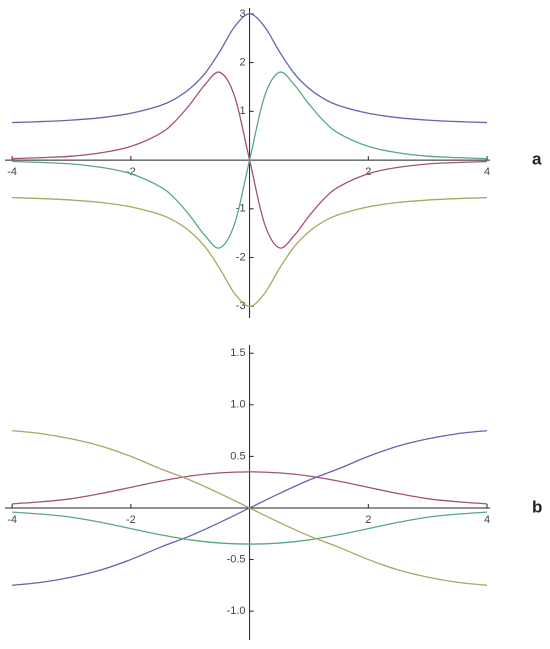  What do you see at coordinates (236, 611) in the screenshot?
I see `y-tick-label: -1.0` at bounding box center [236, 611].